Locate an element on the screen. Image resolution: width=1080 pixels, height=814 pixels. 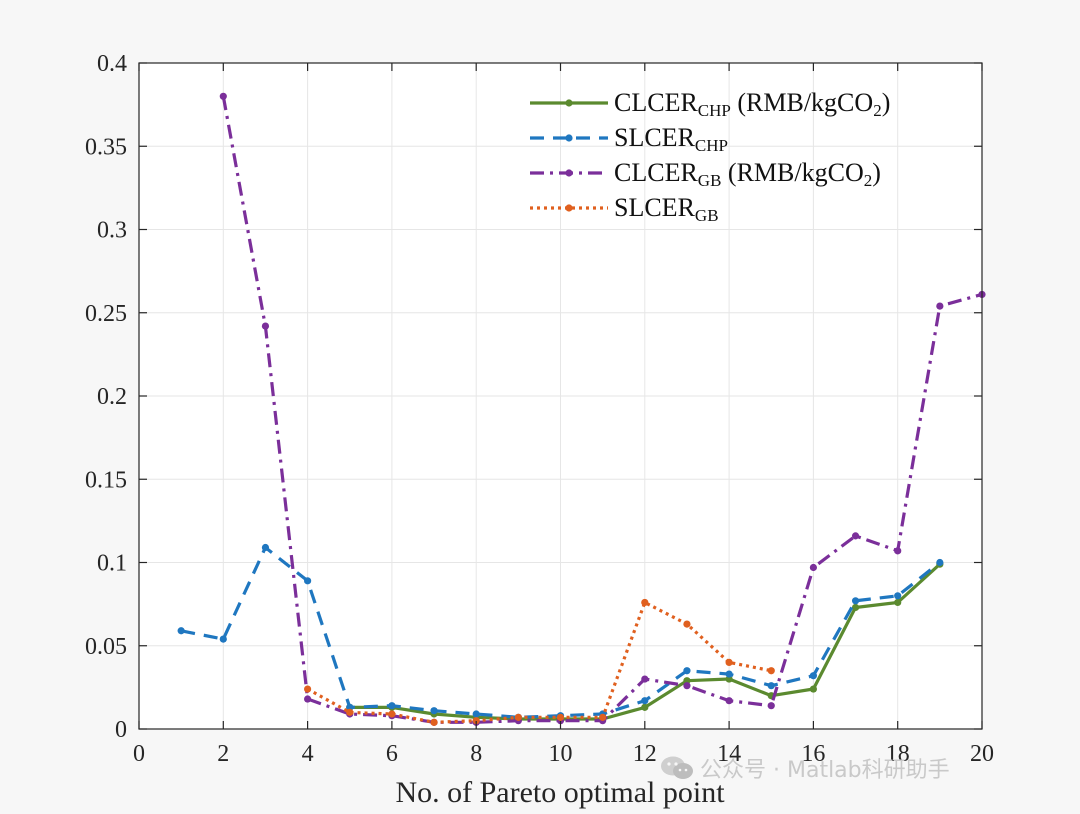
legend-label: CLCERGB (RMB/kgCO2) is located at coordinates (747, 174).